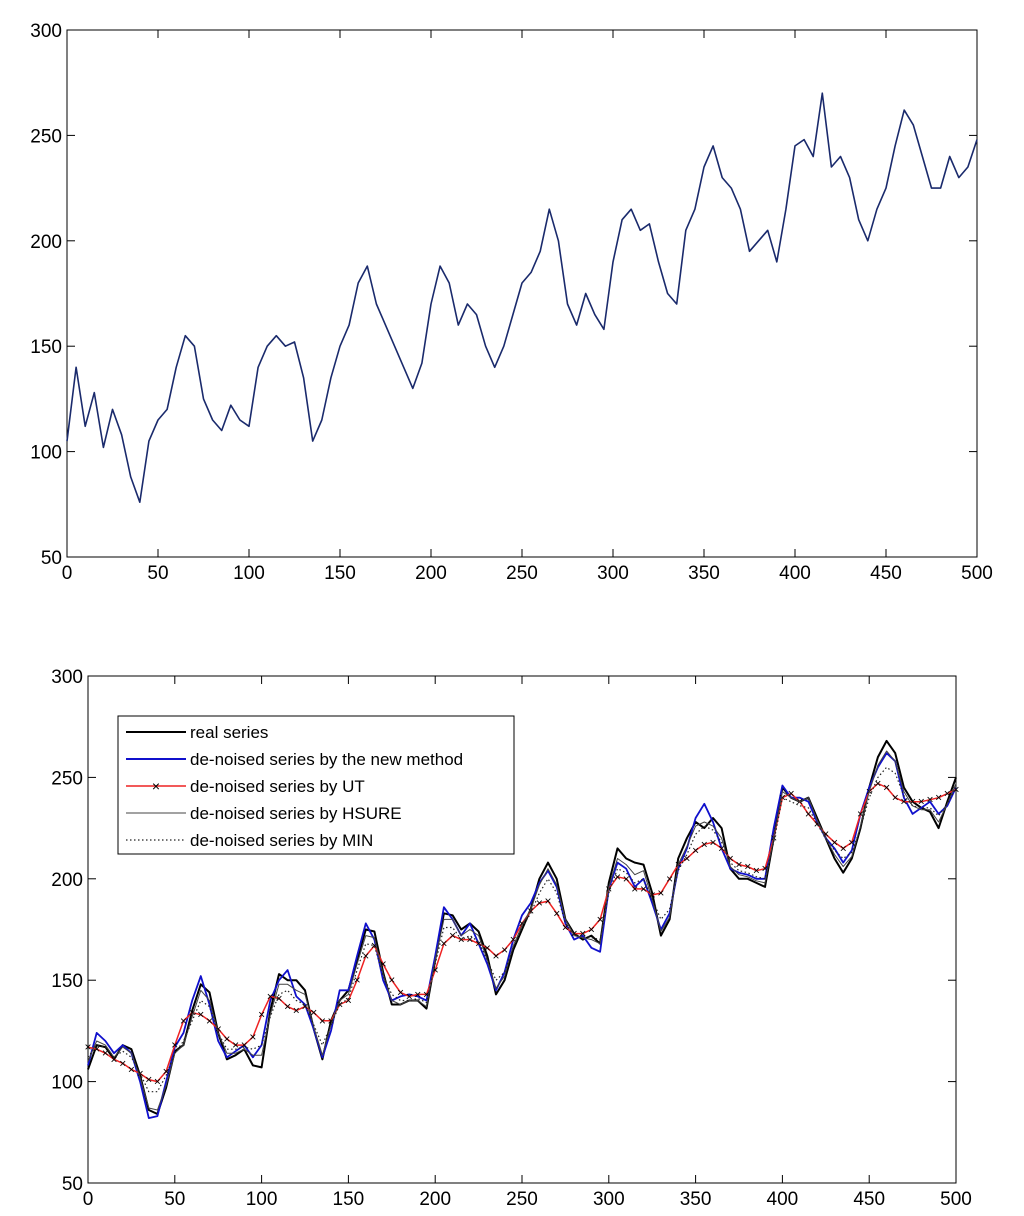  What do you see at coordinates (156, 786) in the screenshot?
I see `legend-marker-ut: ×` at bounding box center [156, 786].